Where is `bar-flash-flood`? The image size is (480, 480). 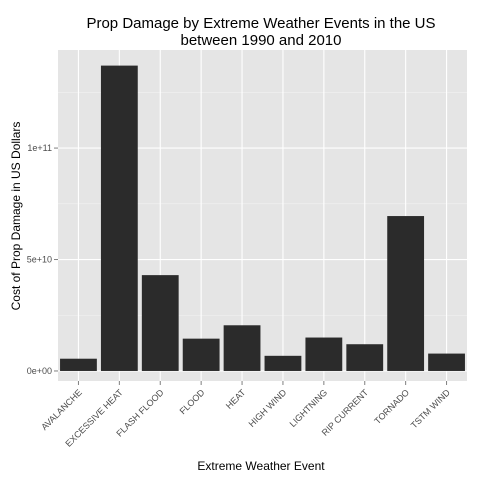 bar-flash-flood is located at coordinates (160, 323).